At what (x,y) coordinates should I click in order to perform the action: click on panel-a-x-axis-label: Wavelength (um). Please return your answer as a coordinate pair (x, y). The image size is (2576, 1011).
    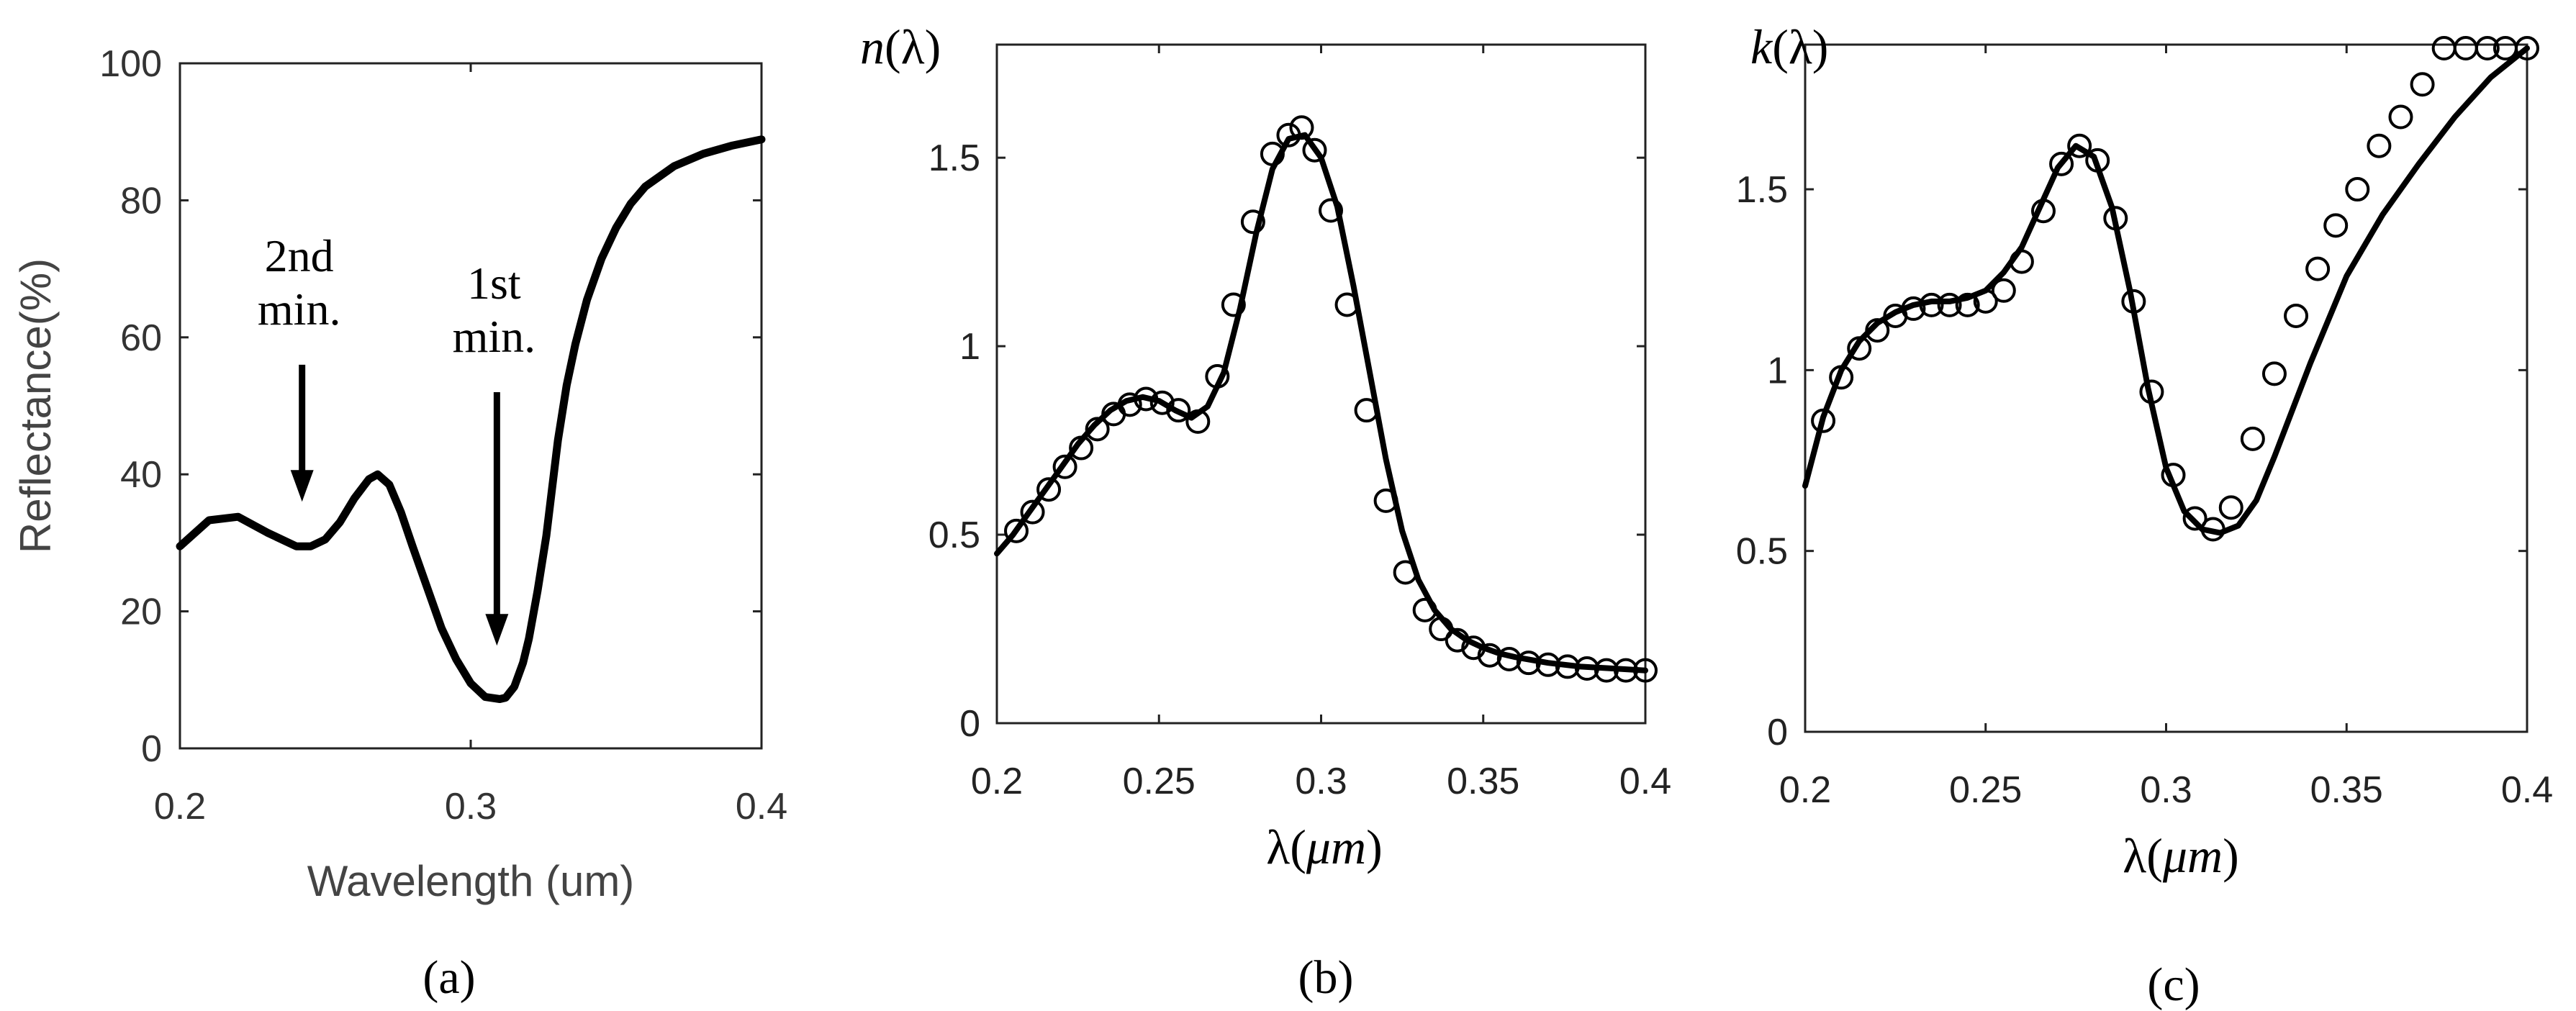
    Looking at the image, I should click on (471, 881).